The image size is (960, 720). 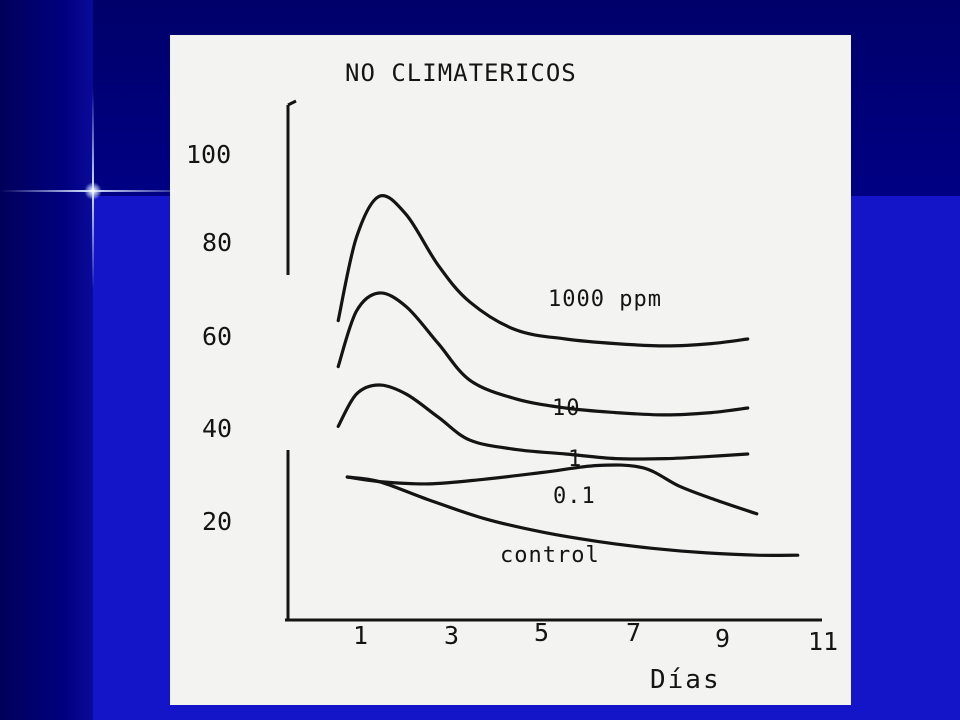 What do you see at coordinates (634, 632) in the screenshot?
I see `x-tick-label-7: 7` at bounding box center [634, 632].